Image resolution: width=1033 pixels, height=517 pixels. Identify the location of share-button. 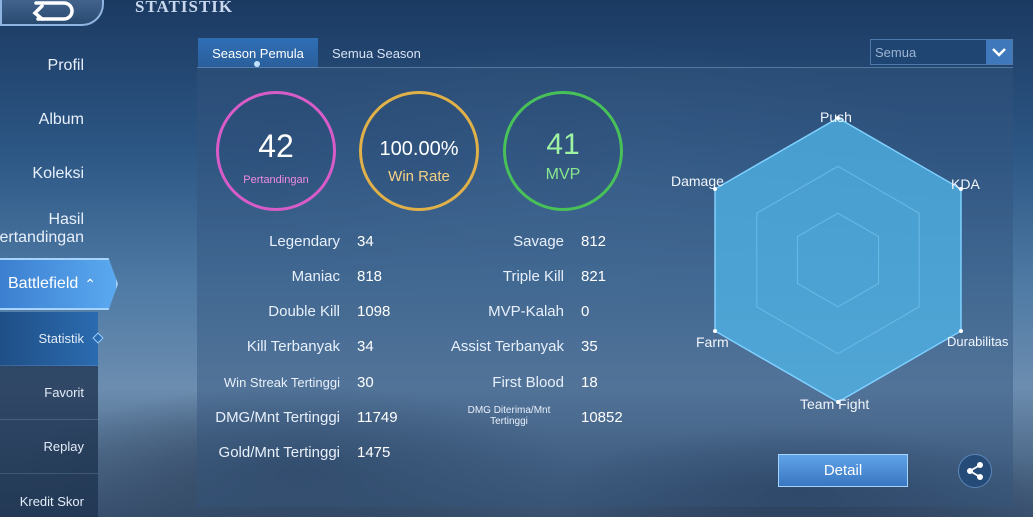
(975, 471).